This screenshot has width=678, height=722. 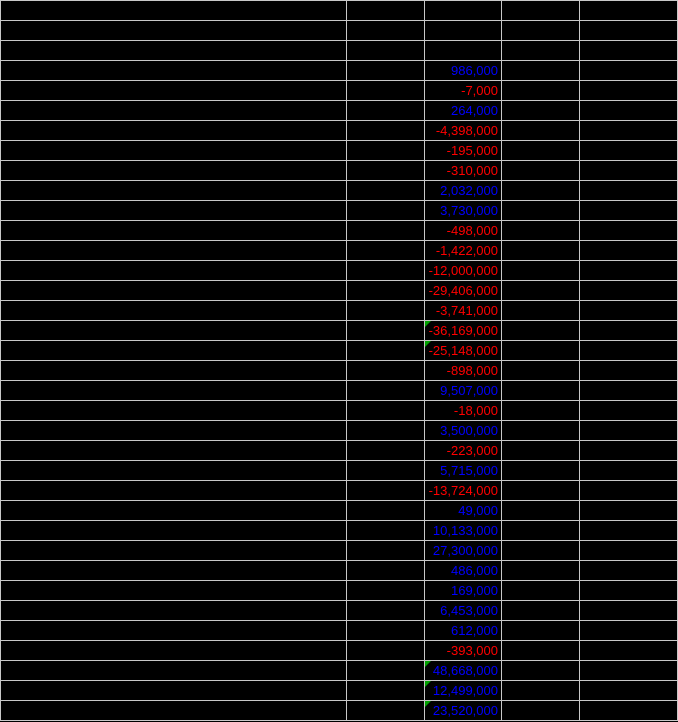 What do you see at coordinates (173, 130) in the screenshot?
I see `line-item-label: PLANT & EQUIPMENT` at bounding box center [173, 130].